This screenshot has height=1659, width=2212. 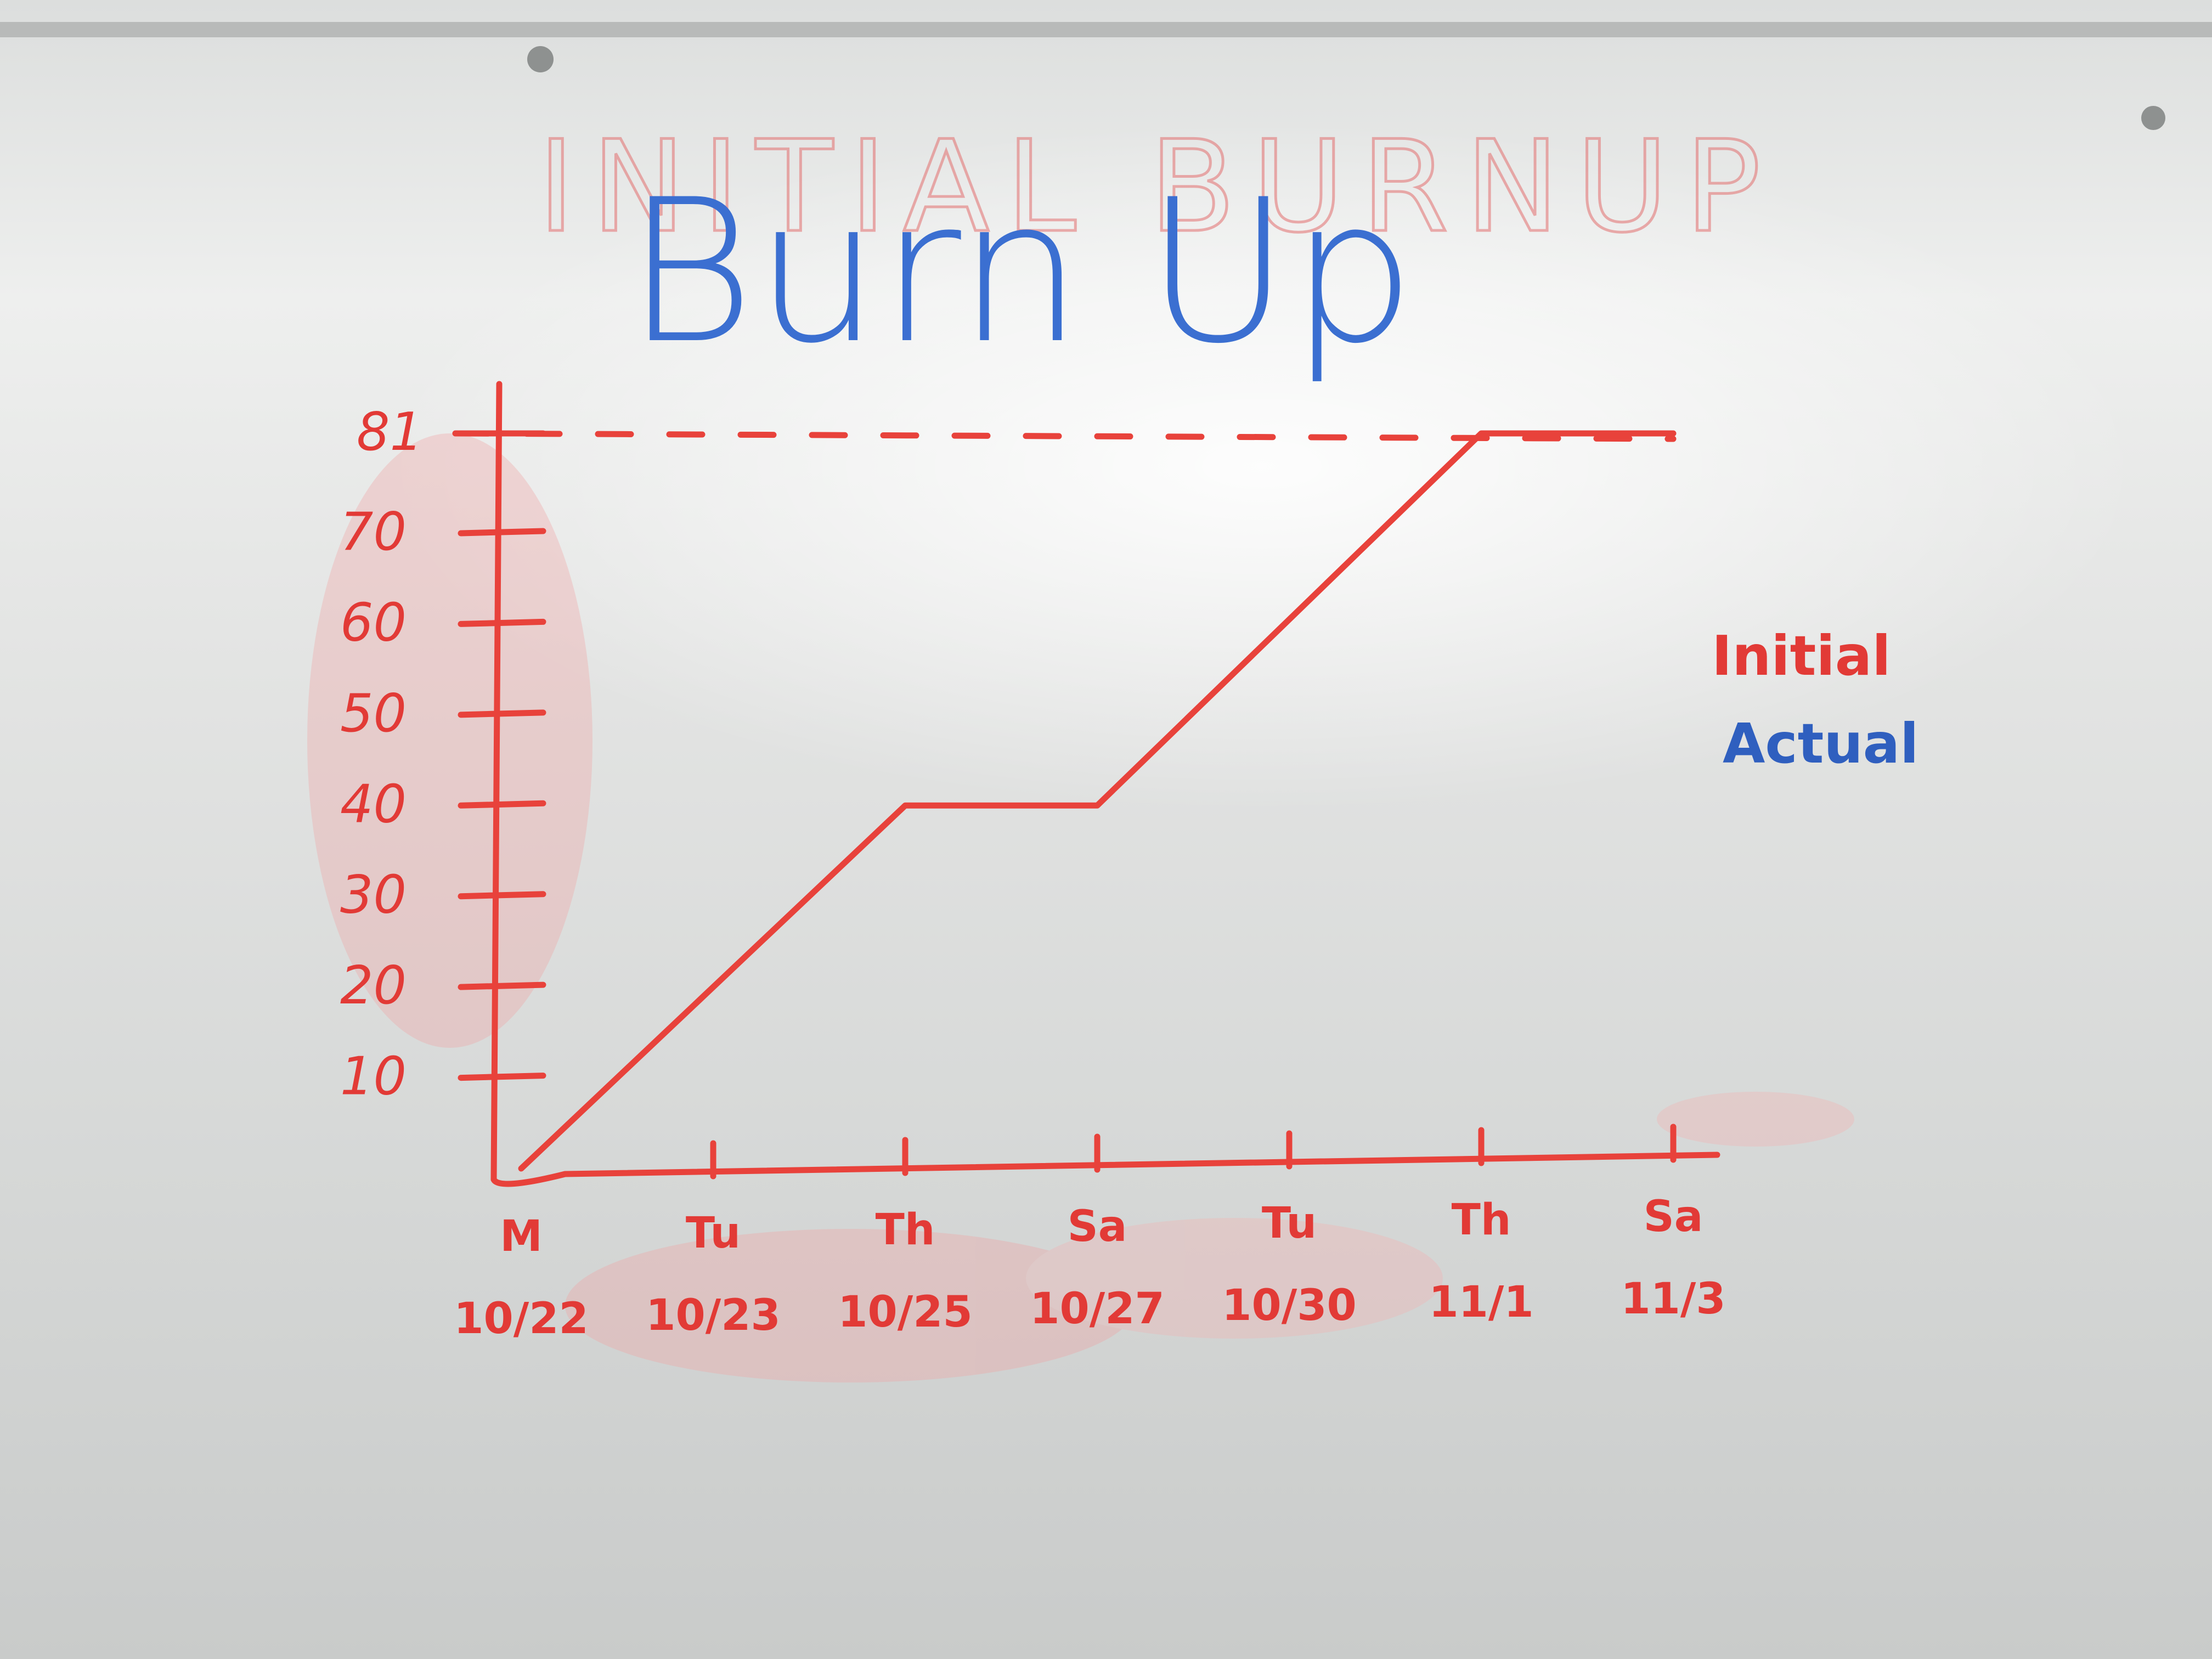 What do you see at coordinates (521, 1319) in the screenshot?
I see `x-tick-date: 10/22` at bounding box center [521, 1319].